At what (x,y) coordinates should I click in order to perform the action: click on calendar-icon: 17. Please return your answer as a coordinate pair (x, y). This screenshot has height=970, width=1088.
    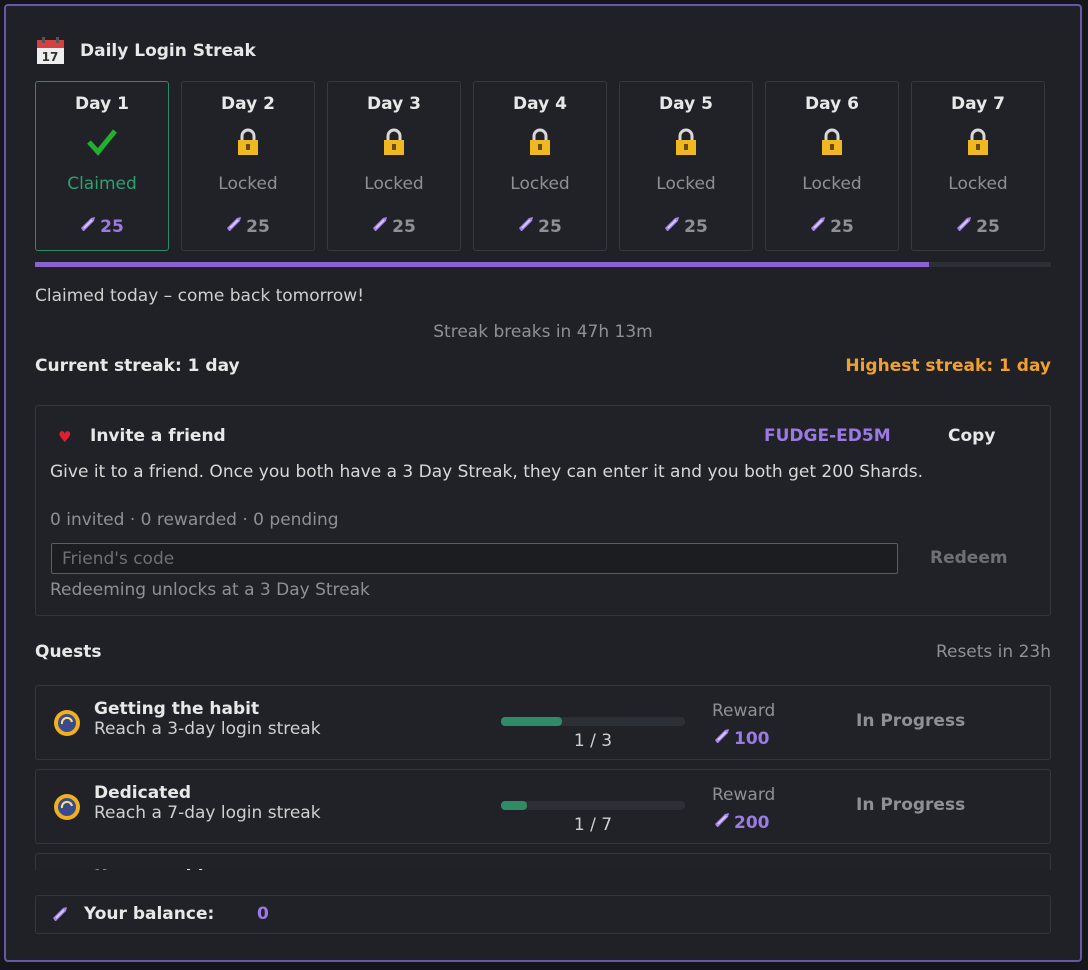
    Looking at the image, I should click on (50, 50).